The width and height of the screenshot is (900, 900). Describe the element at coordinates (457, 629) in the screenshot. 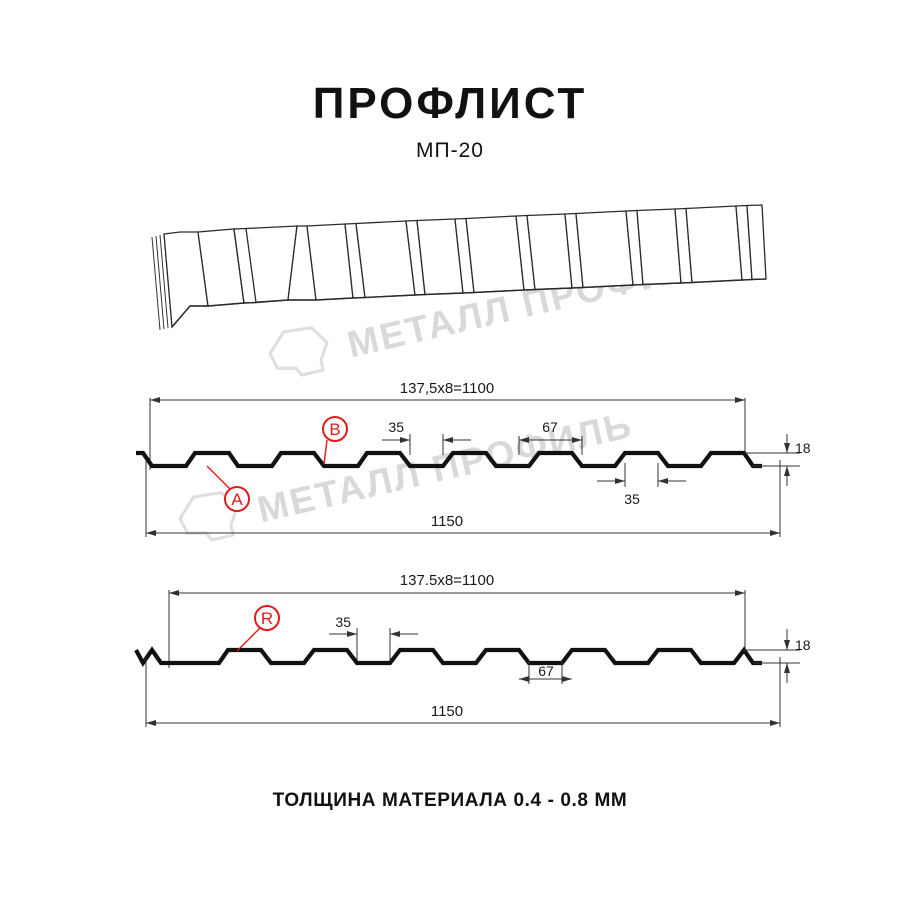

I see `section-b-top-dimension` at that location.